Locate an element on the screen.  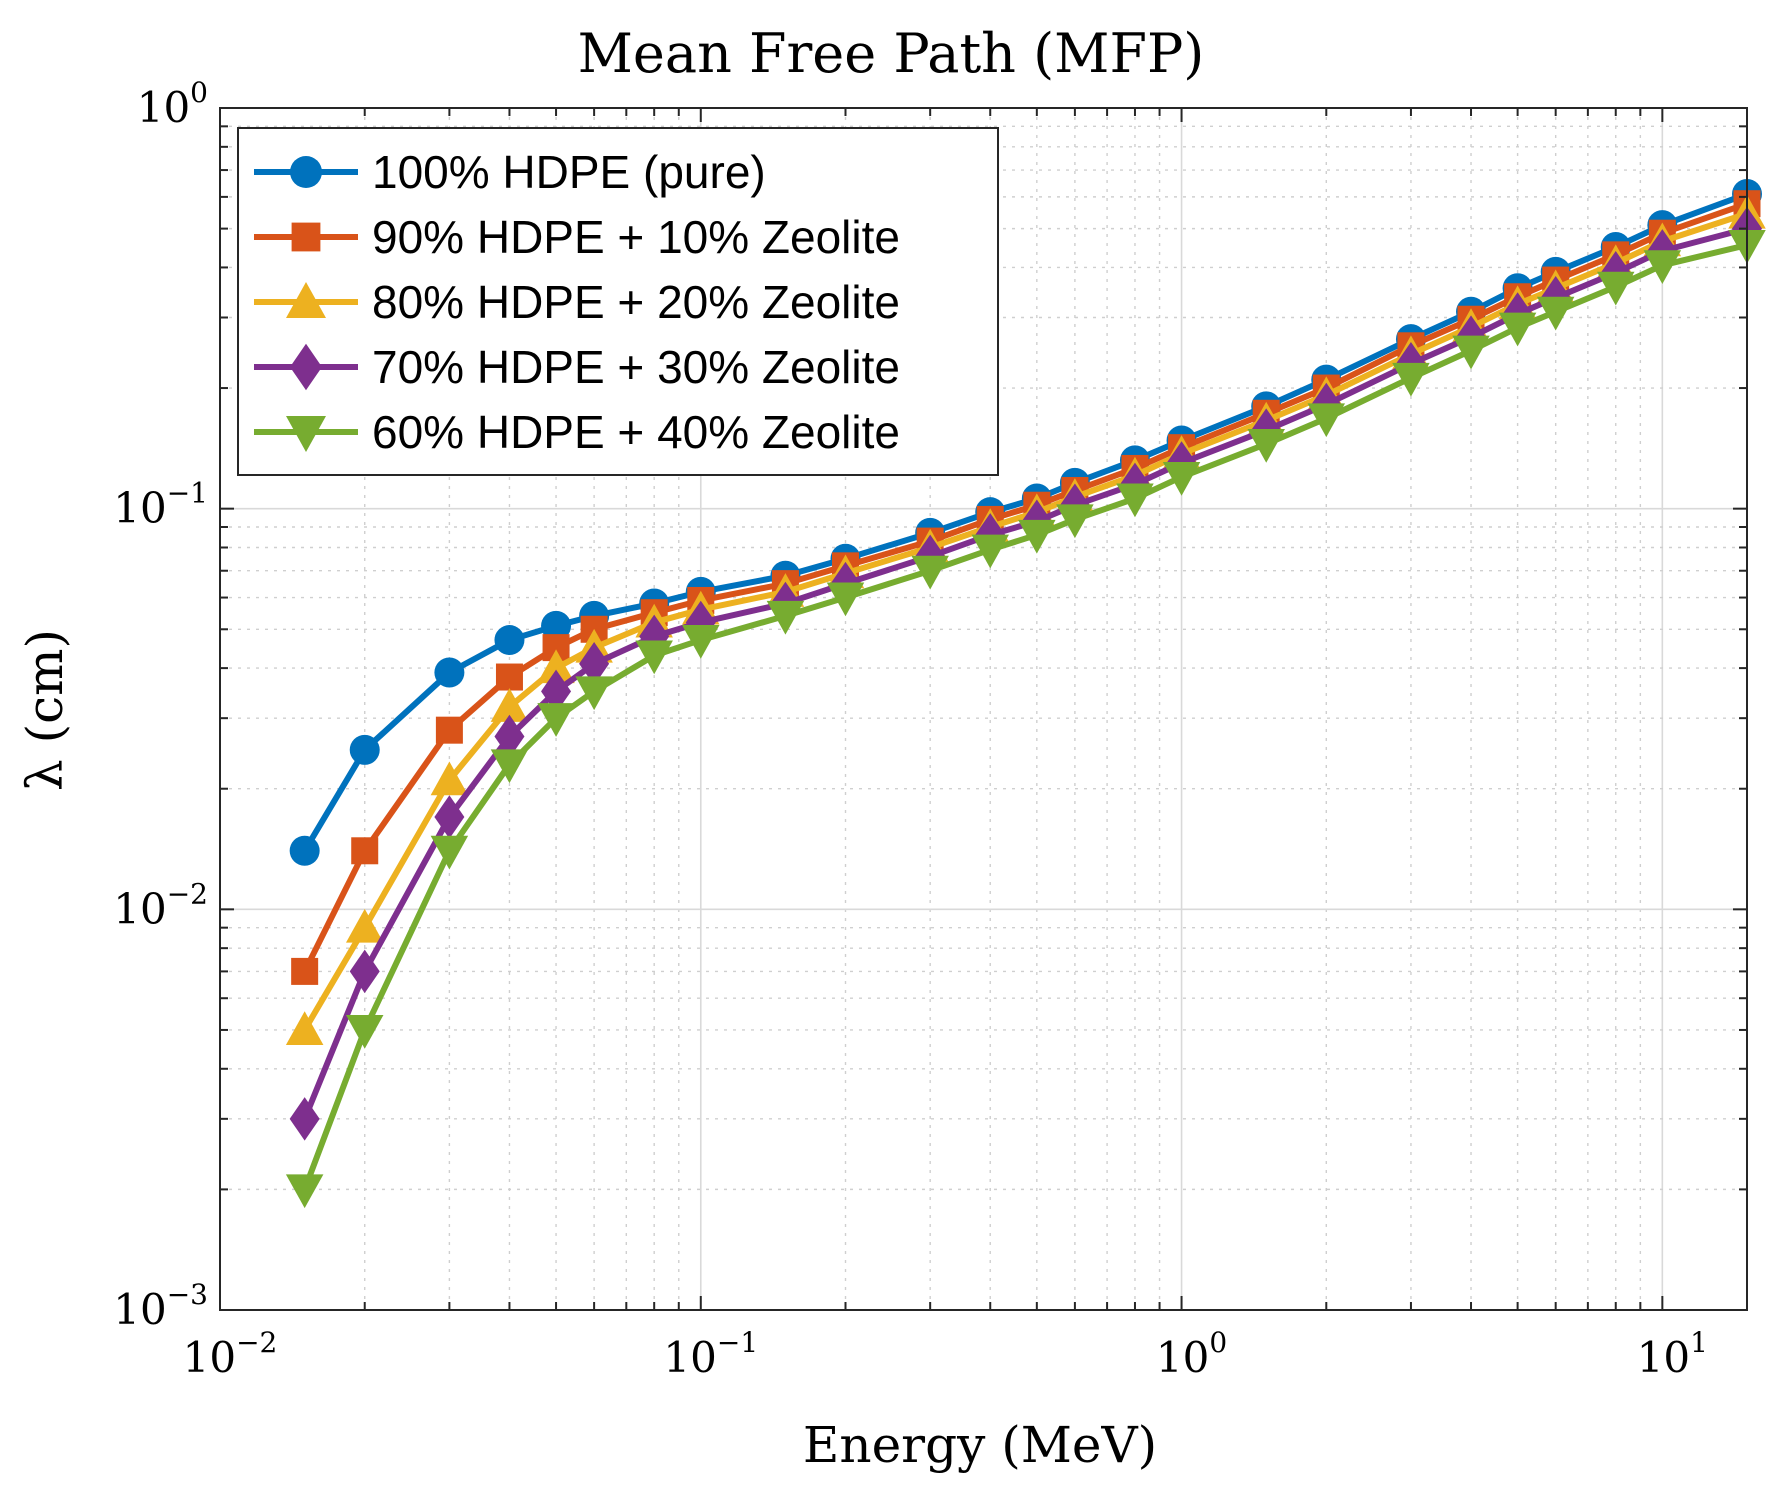
legend-label: 100% HDPE (pure) is located at coordinates (569, 172).